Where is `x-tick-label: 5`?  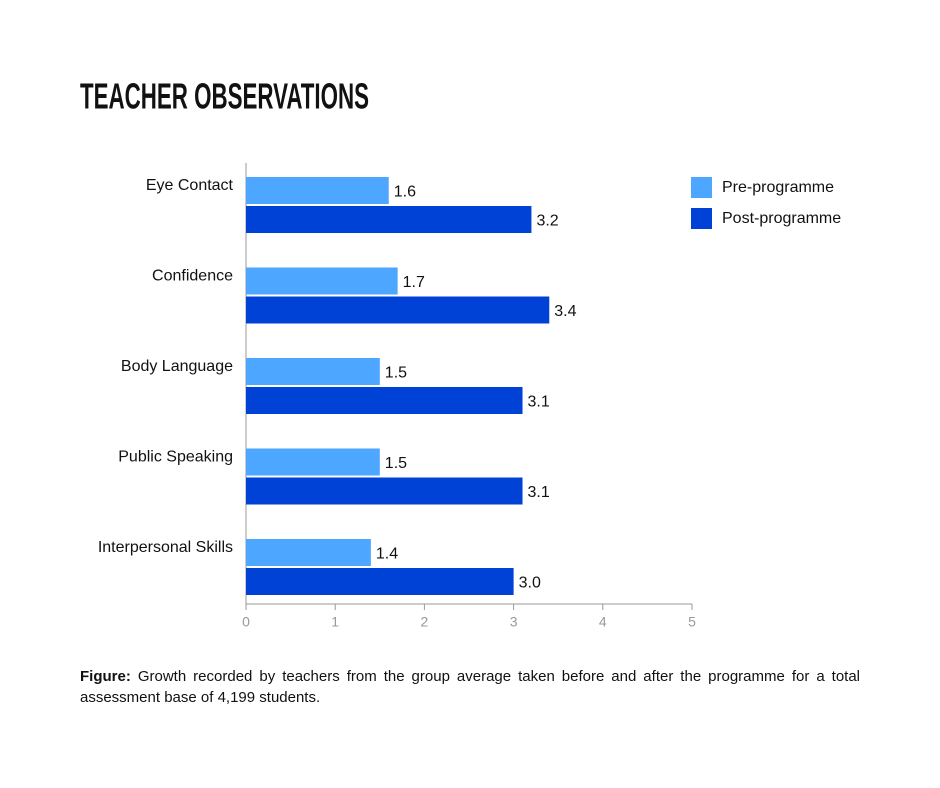
x-tick-label: 5 is located at coordinates (692, 622).